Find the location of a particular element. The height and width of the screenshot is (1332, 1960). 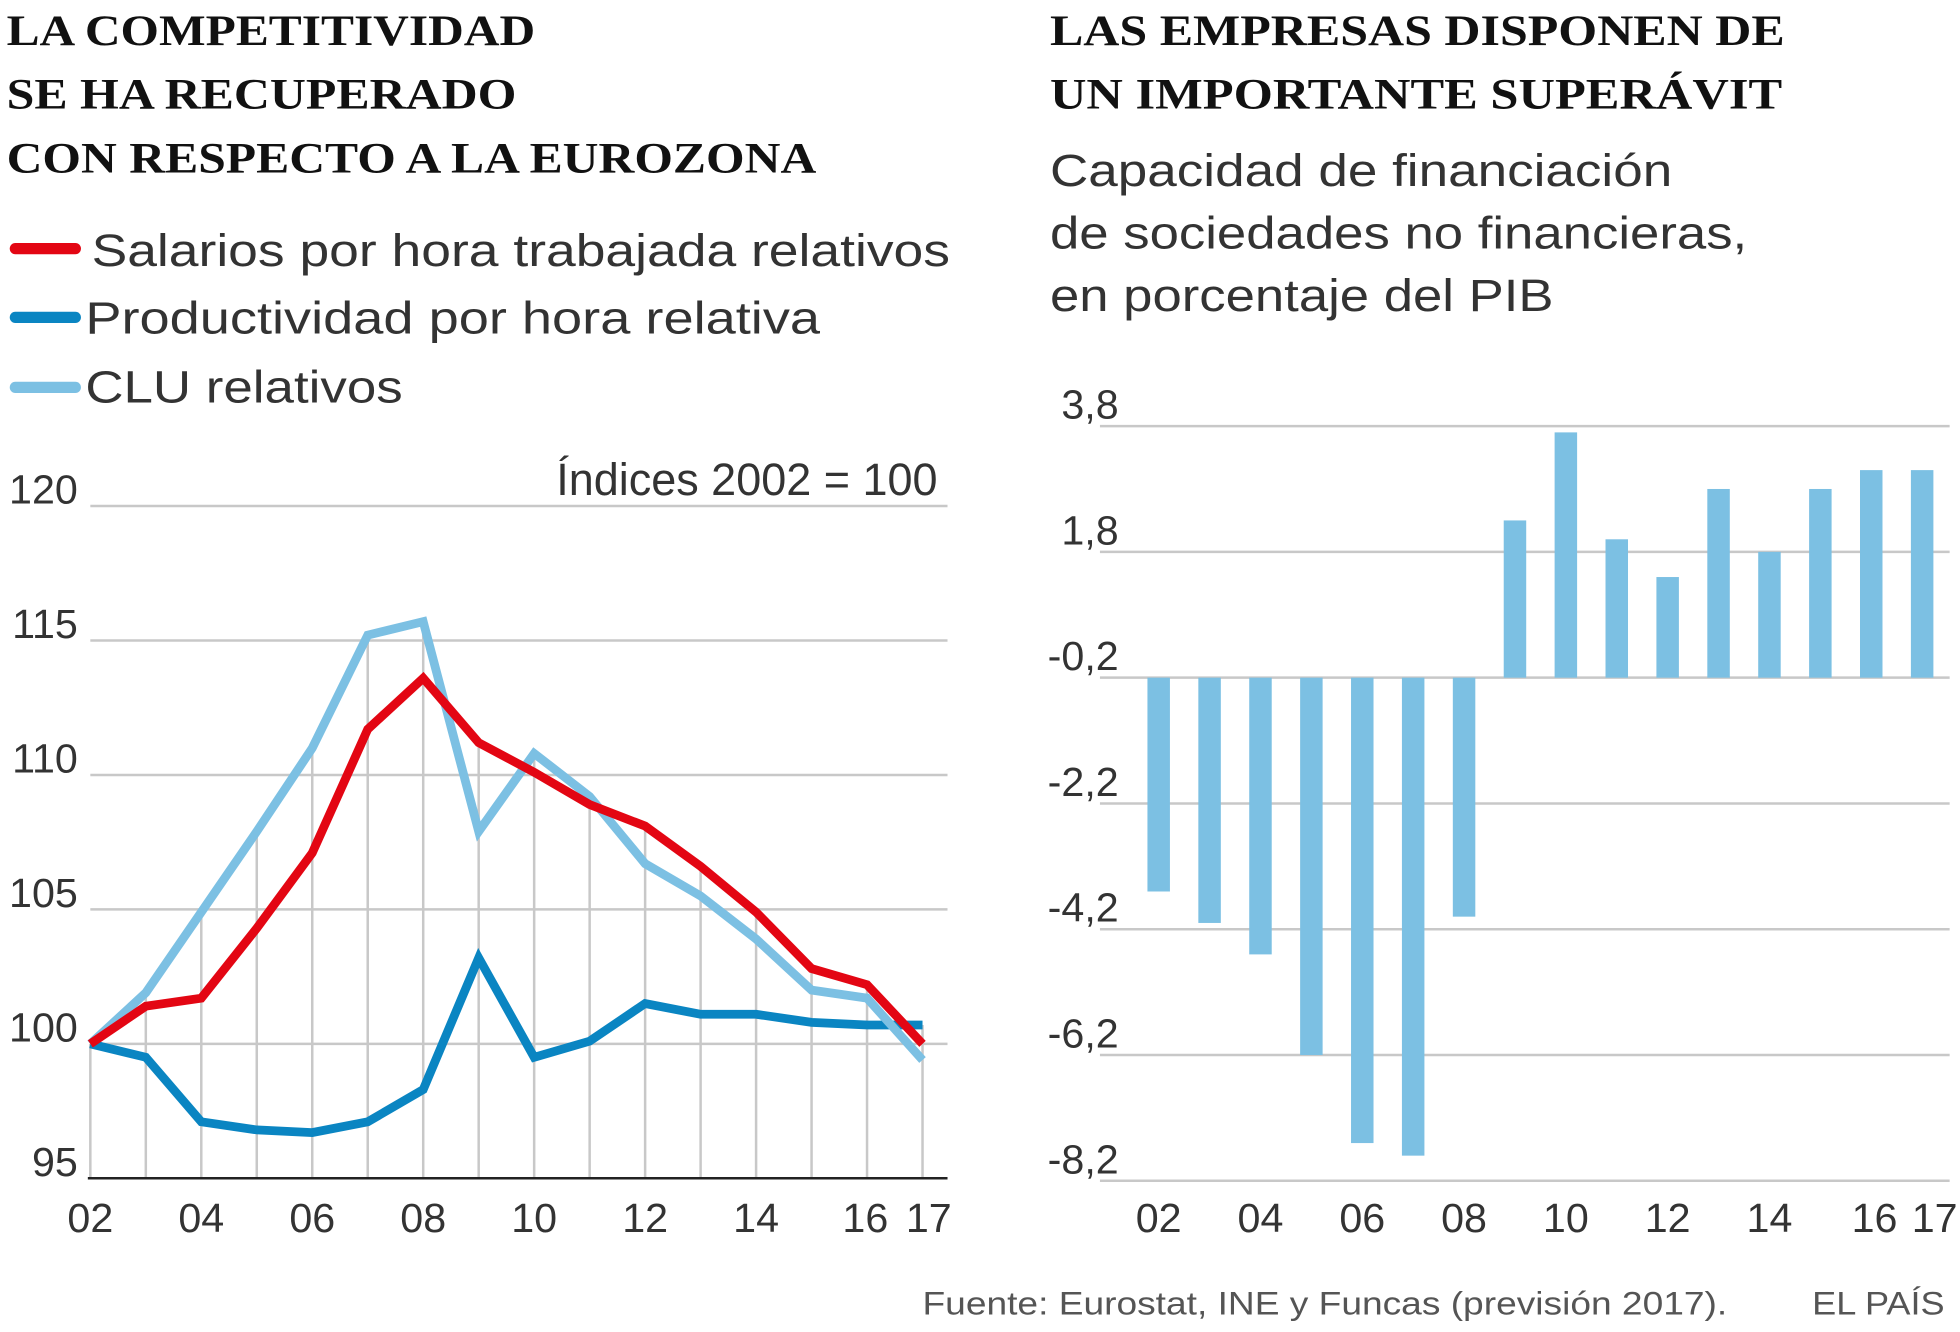

y-tick-label: -0,2 is located at coordinates (1083, 656).